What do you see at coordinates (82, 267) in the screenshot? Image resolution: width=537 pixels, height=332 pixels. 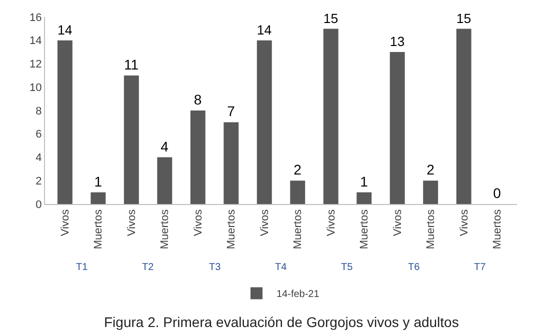 I see `text: T1` at bounding box center [82, 267].